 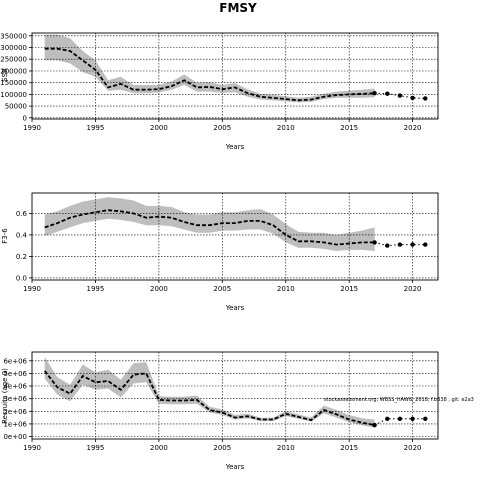 I want to click on y-tick-label: 4e+06, so click(x=15, y=387).